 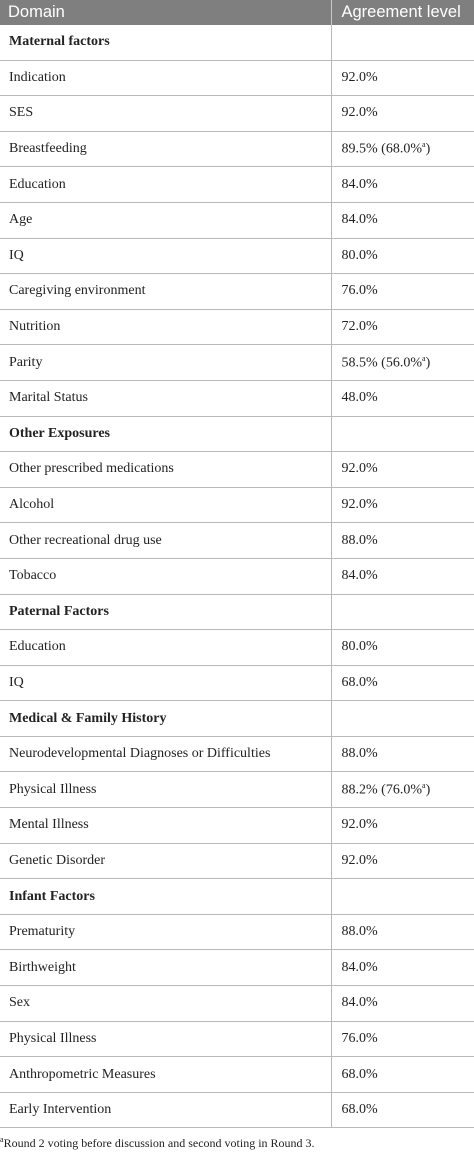 I want to click on header-agreement-level: Agreement level, so click(x=402, y=12).